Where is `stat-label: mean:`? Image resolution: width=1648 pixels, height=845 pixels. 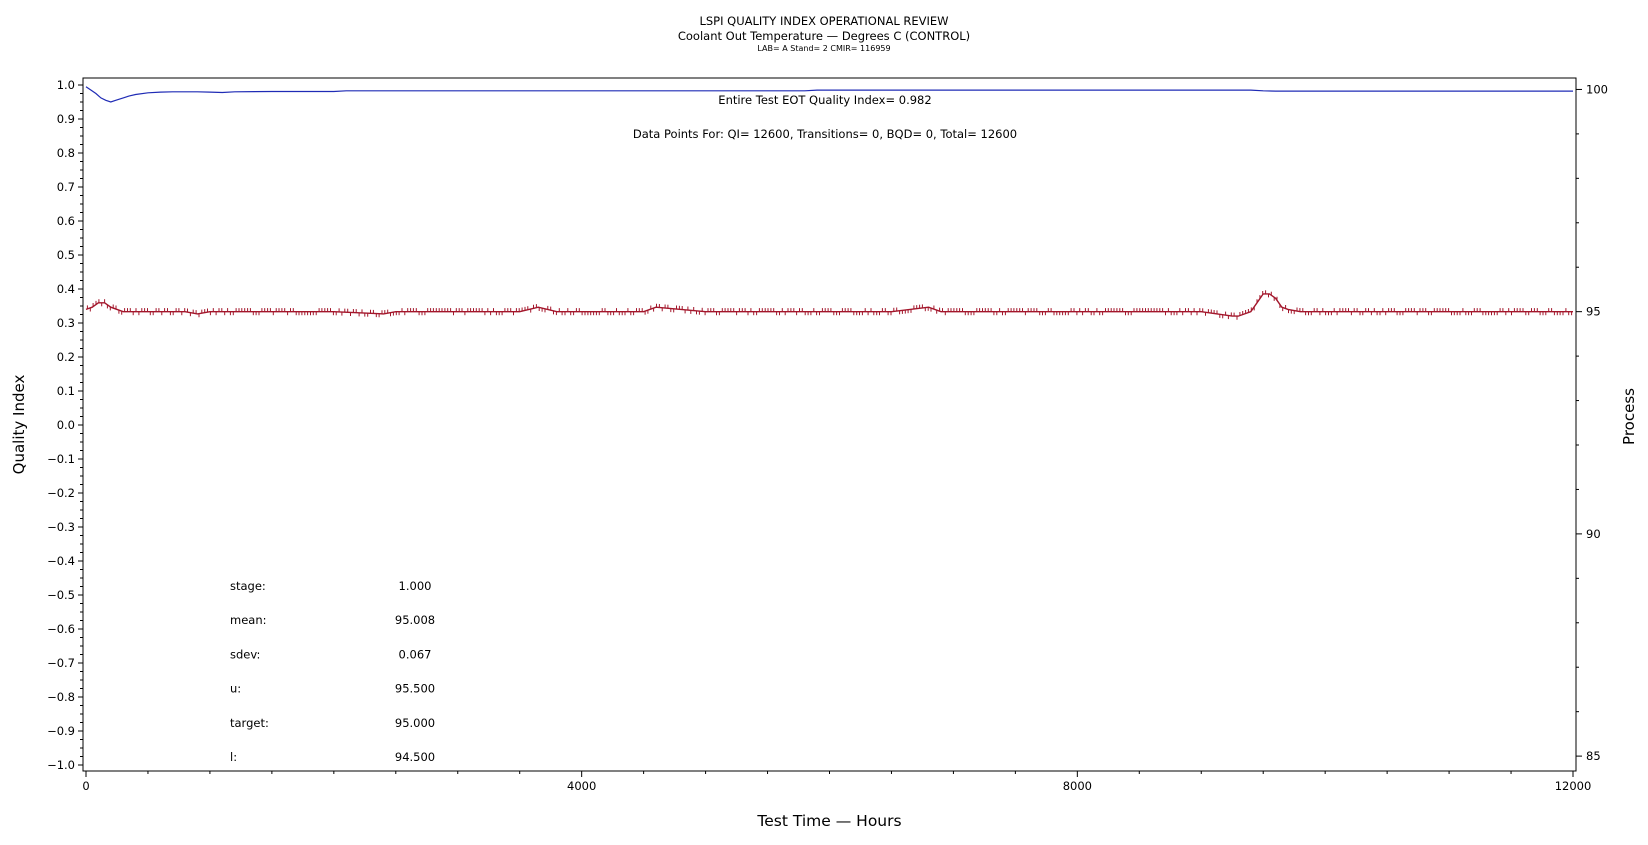 stat-label: mean: is located at coordinates (248, 620).